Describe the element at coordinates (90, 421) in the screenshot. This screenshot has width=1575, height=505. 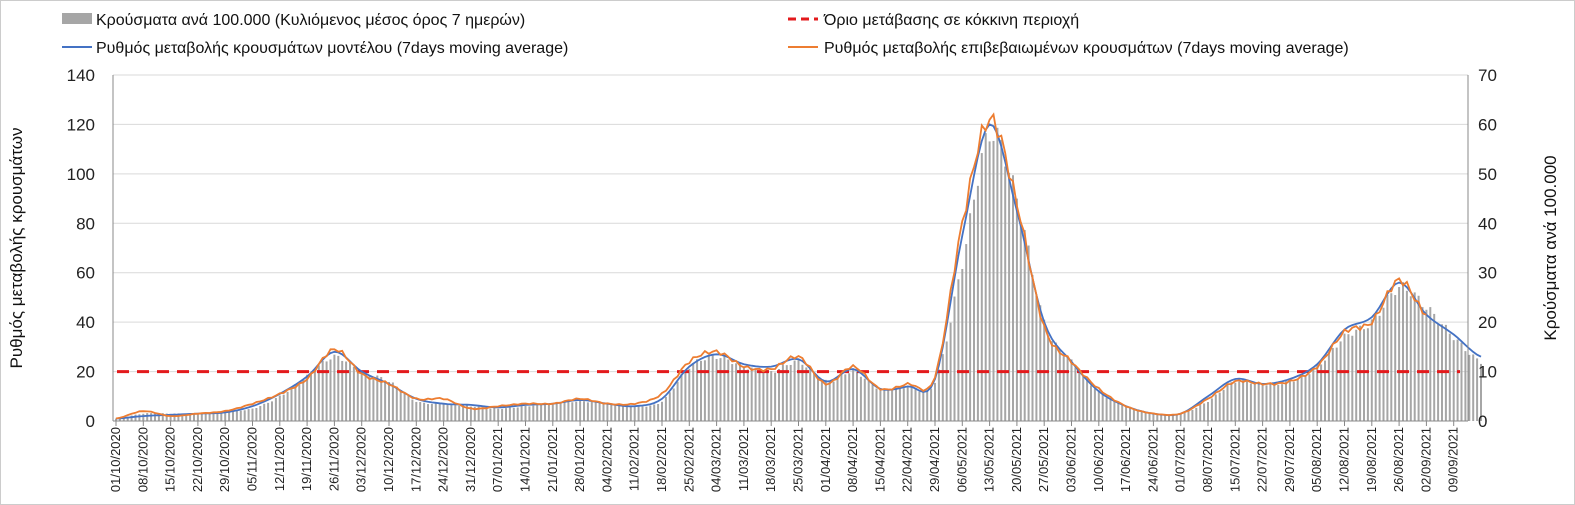
I see `y-left-tick-label: 0` at that location.